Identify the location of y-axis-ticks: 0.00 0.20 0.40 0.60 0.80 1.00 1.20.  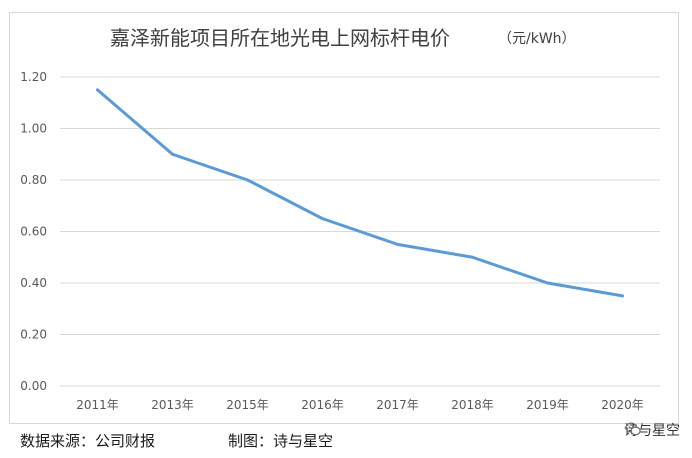
(33, 231).